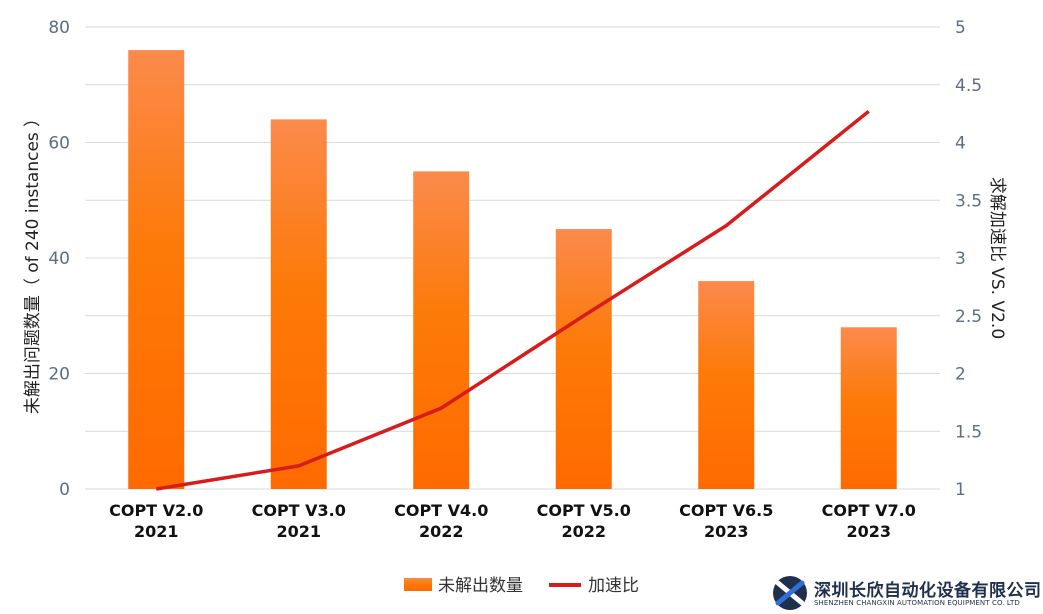 The height and width of the screenshot is (614, 1043). I want to click on y2-tick-label: 1.5, so click(968, 432).